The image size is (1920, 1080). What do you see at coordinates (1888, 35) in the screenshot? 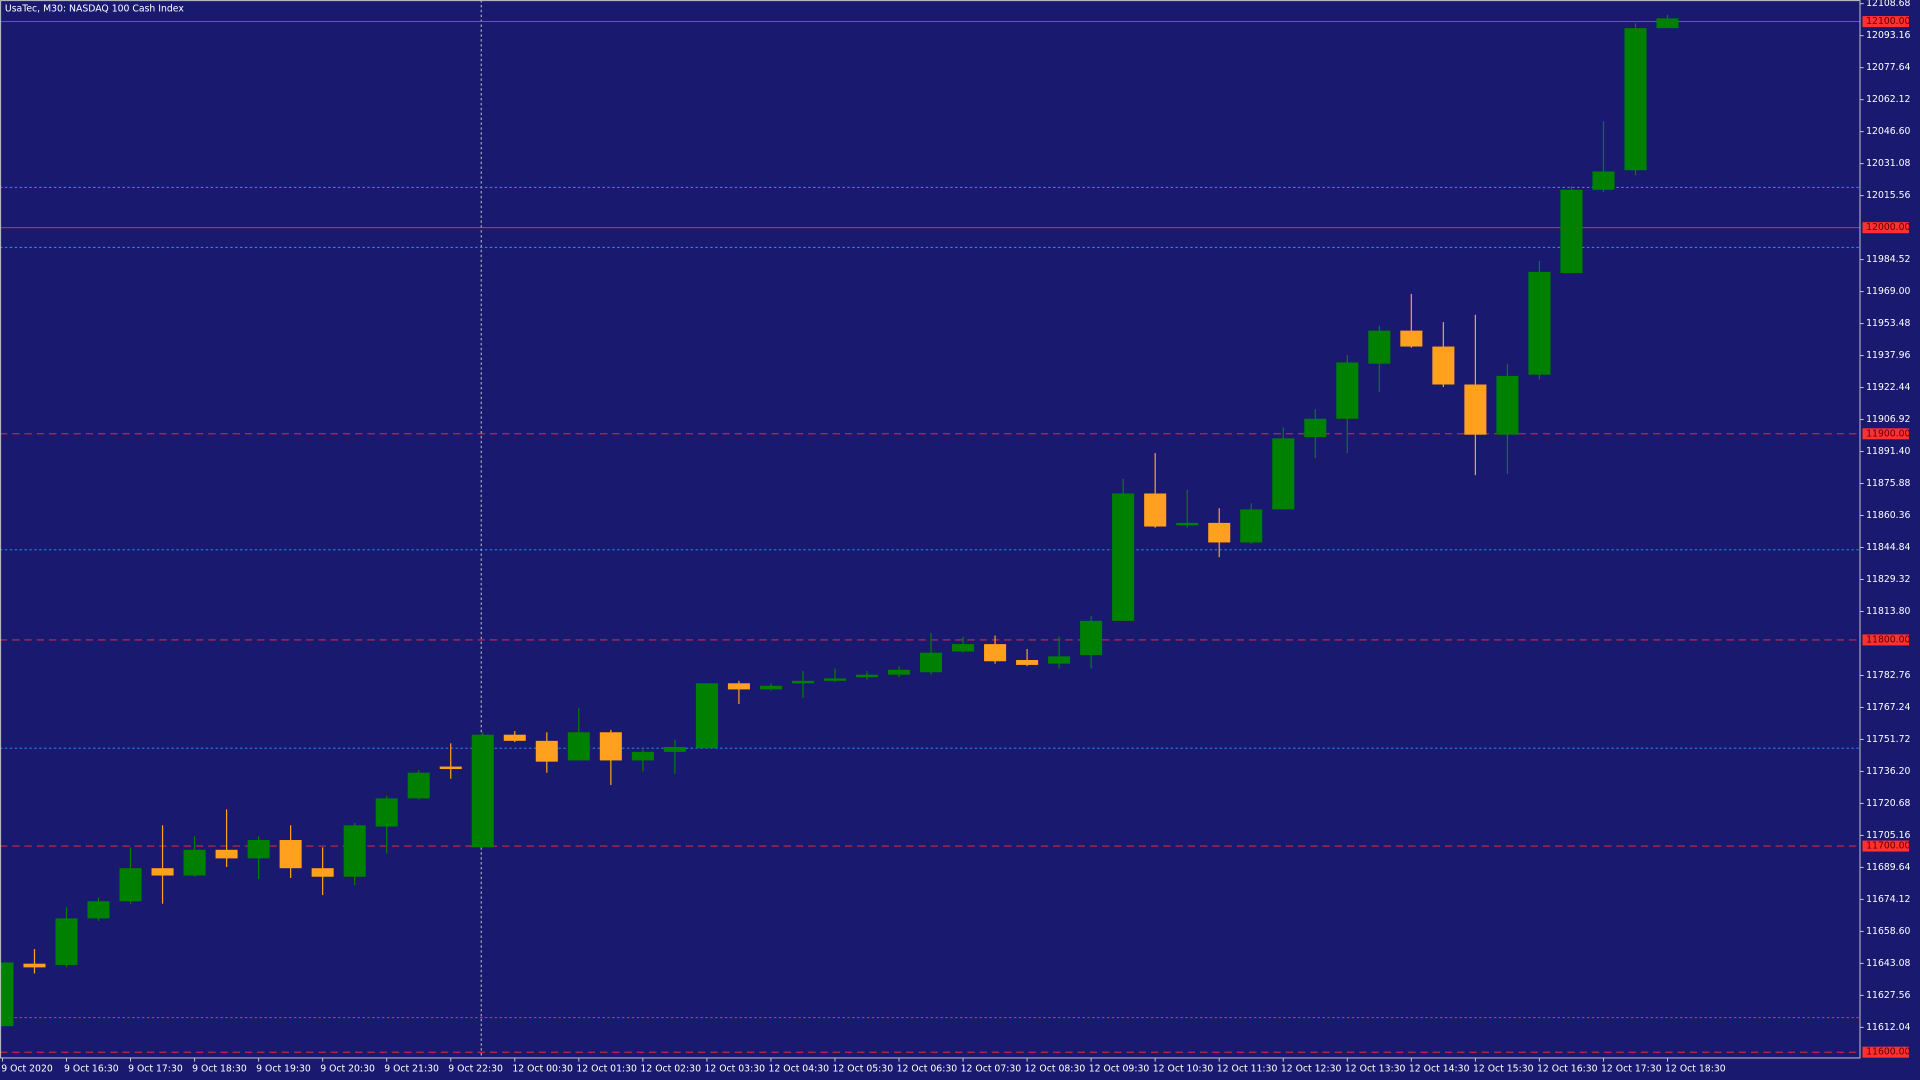
I see `y-tick-label: 12093.16` at bounding box center [1888, 35].